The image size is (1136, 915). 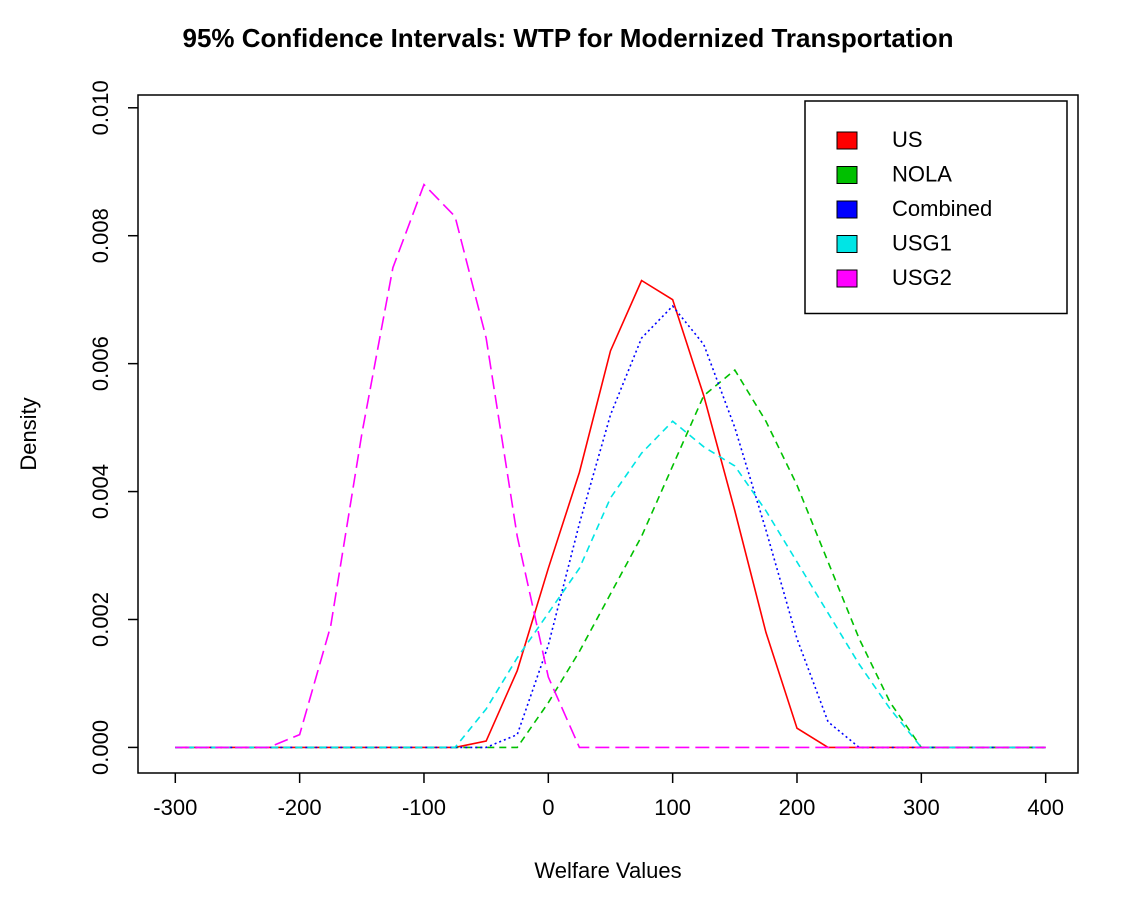 What do you see at coordinates (922, 242) in the screenshot?
I see `legend-label: USG1` at bounding box center [922, 242].